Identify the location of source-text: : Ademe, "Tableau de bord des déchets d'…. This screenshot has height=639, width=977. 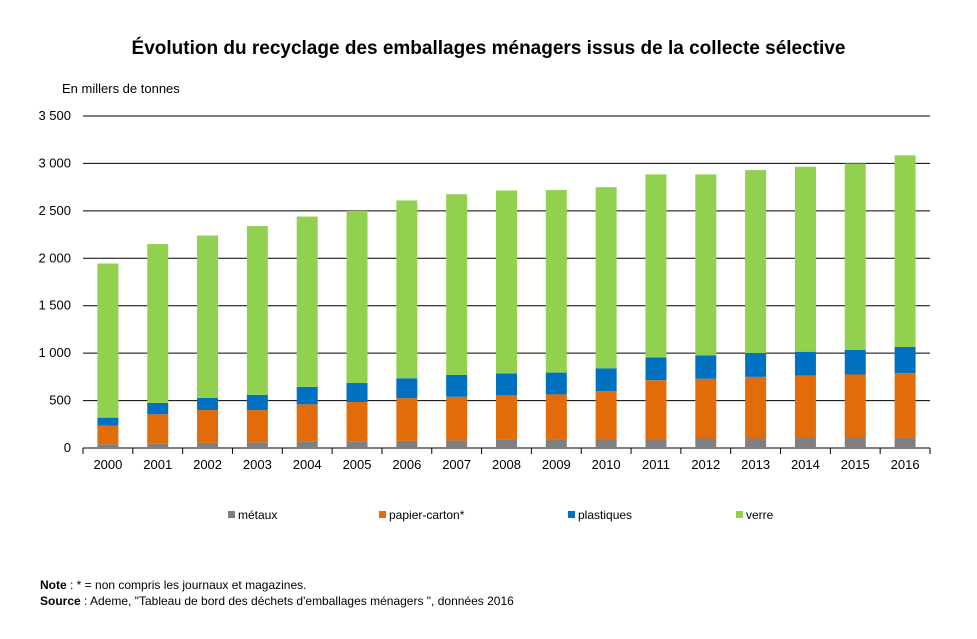
(297, 601).